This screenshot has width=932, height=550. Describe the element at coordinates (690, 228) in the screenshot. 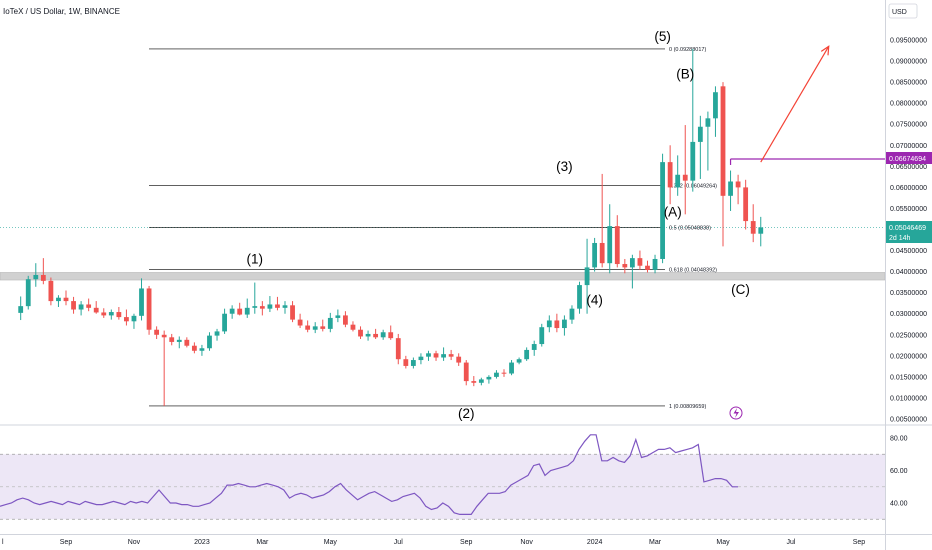

I see `fib-label-05: 0.5 (0.05048838)` at that location.